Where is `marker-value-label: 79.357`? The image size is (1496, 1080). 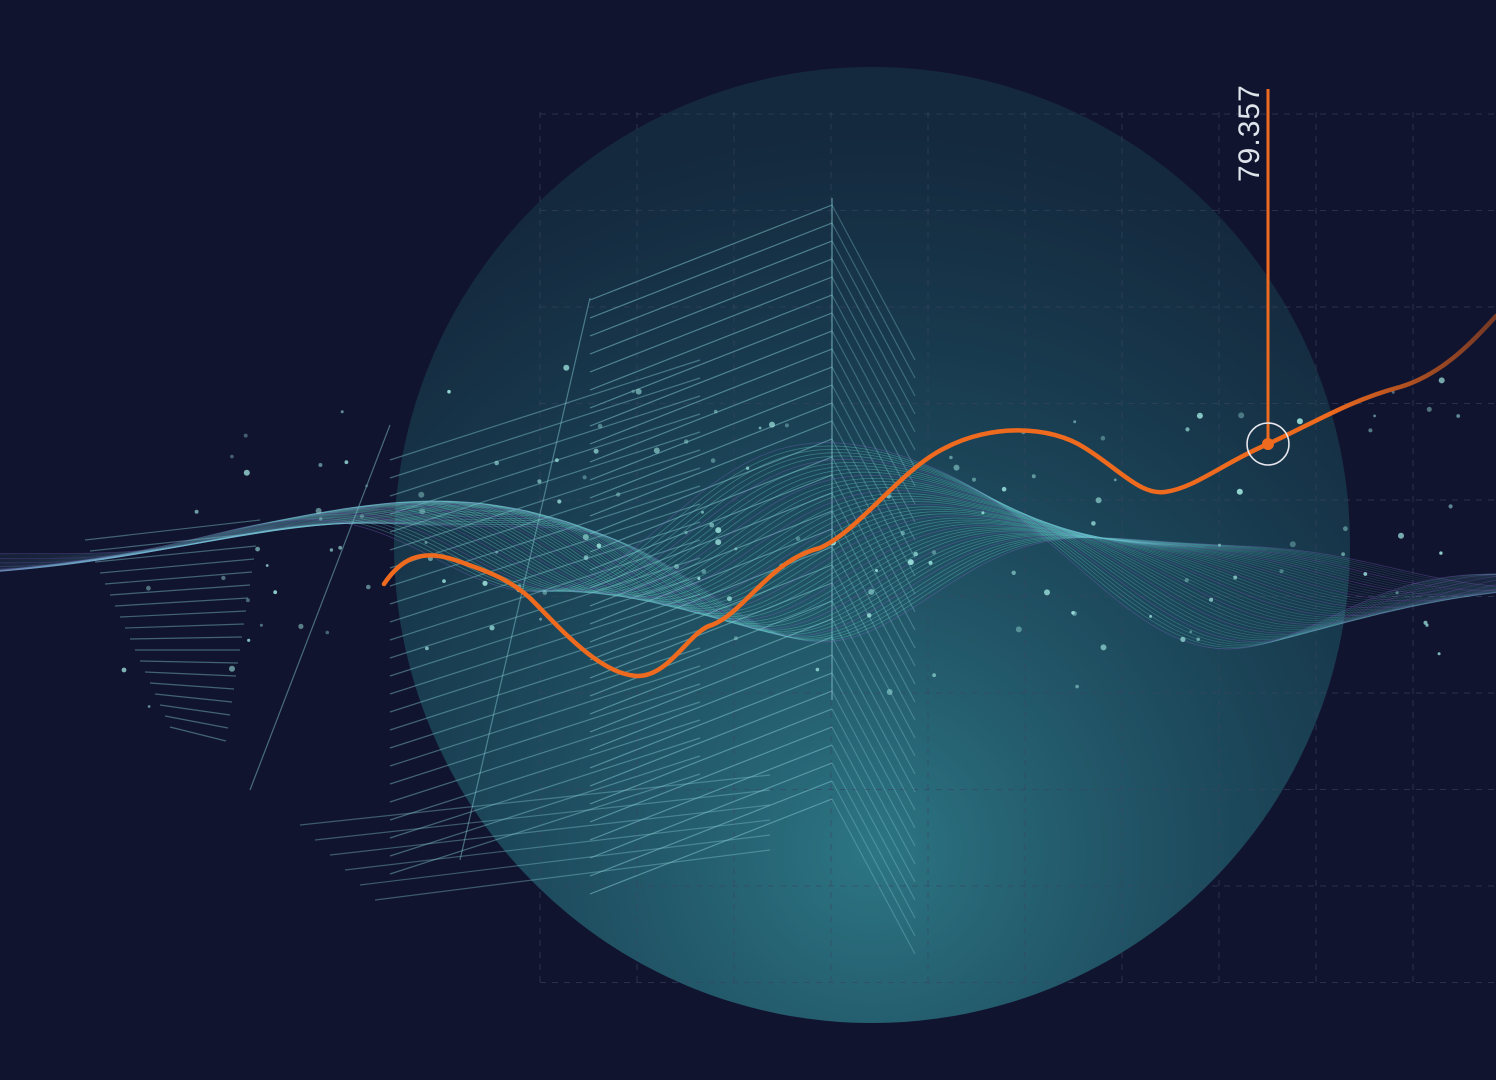
marker-value-label: 79.357 is located at coordinates (1249, 133).